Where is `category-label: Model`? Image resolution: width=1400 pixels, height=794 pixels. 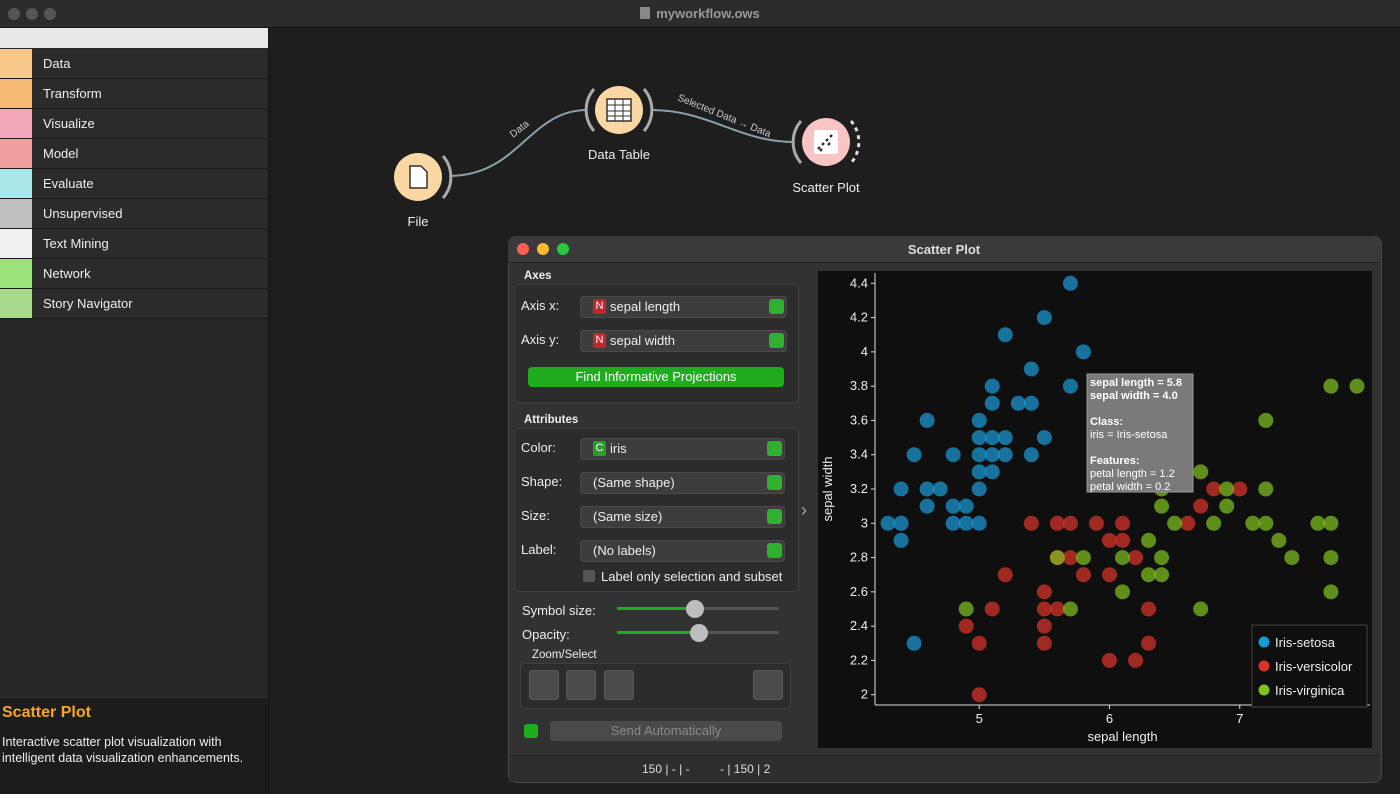
category-label: Model is located at coordinates (61, 153).